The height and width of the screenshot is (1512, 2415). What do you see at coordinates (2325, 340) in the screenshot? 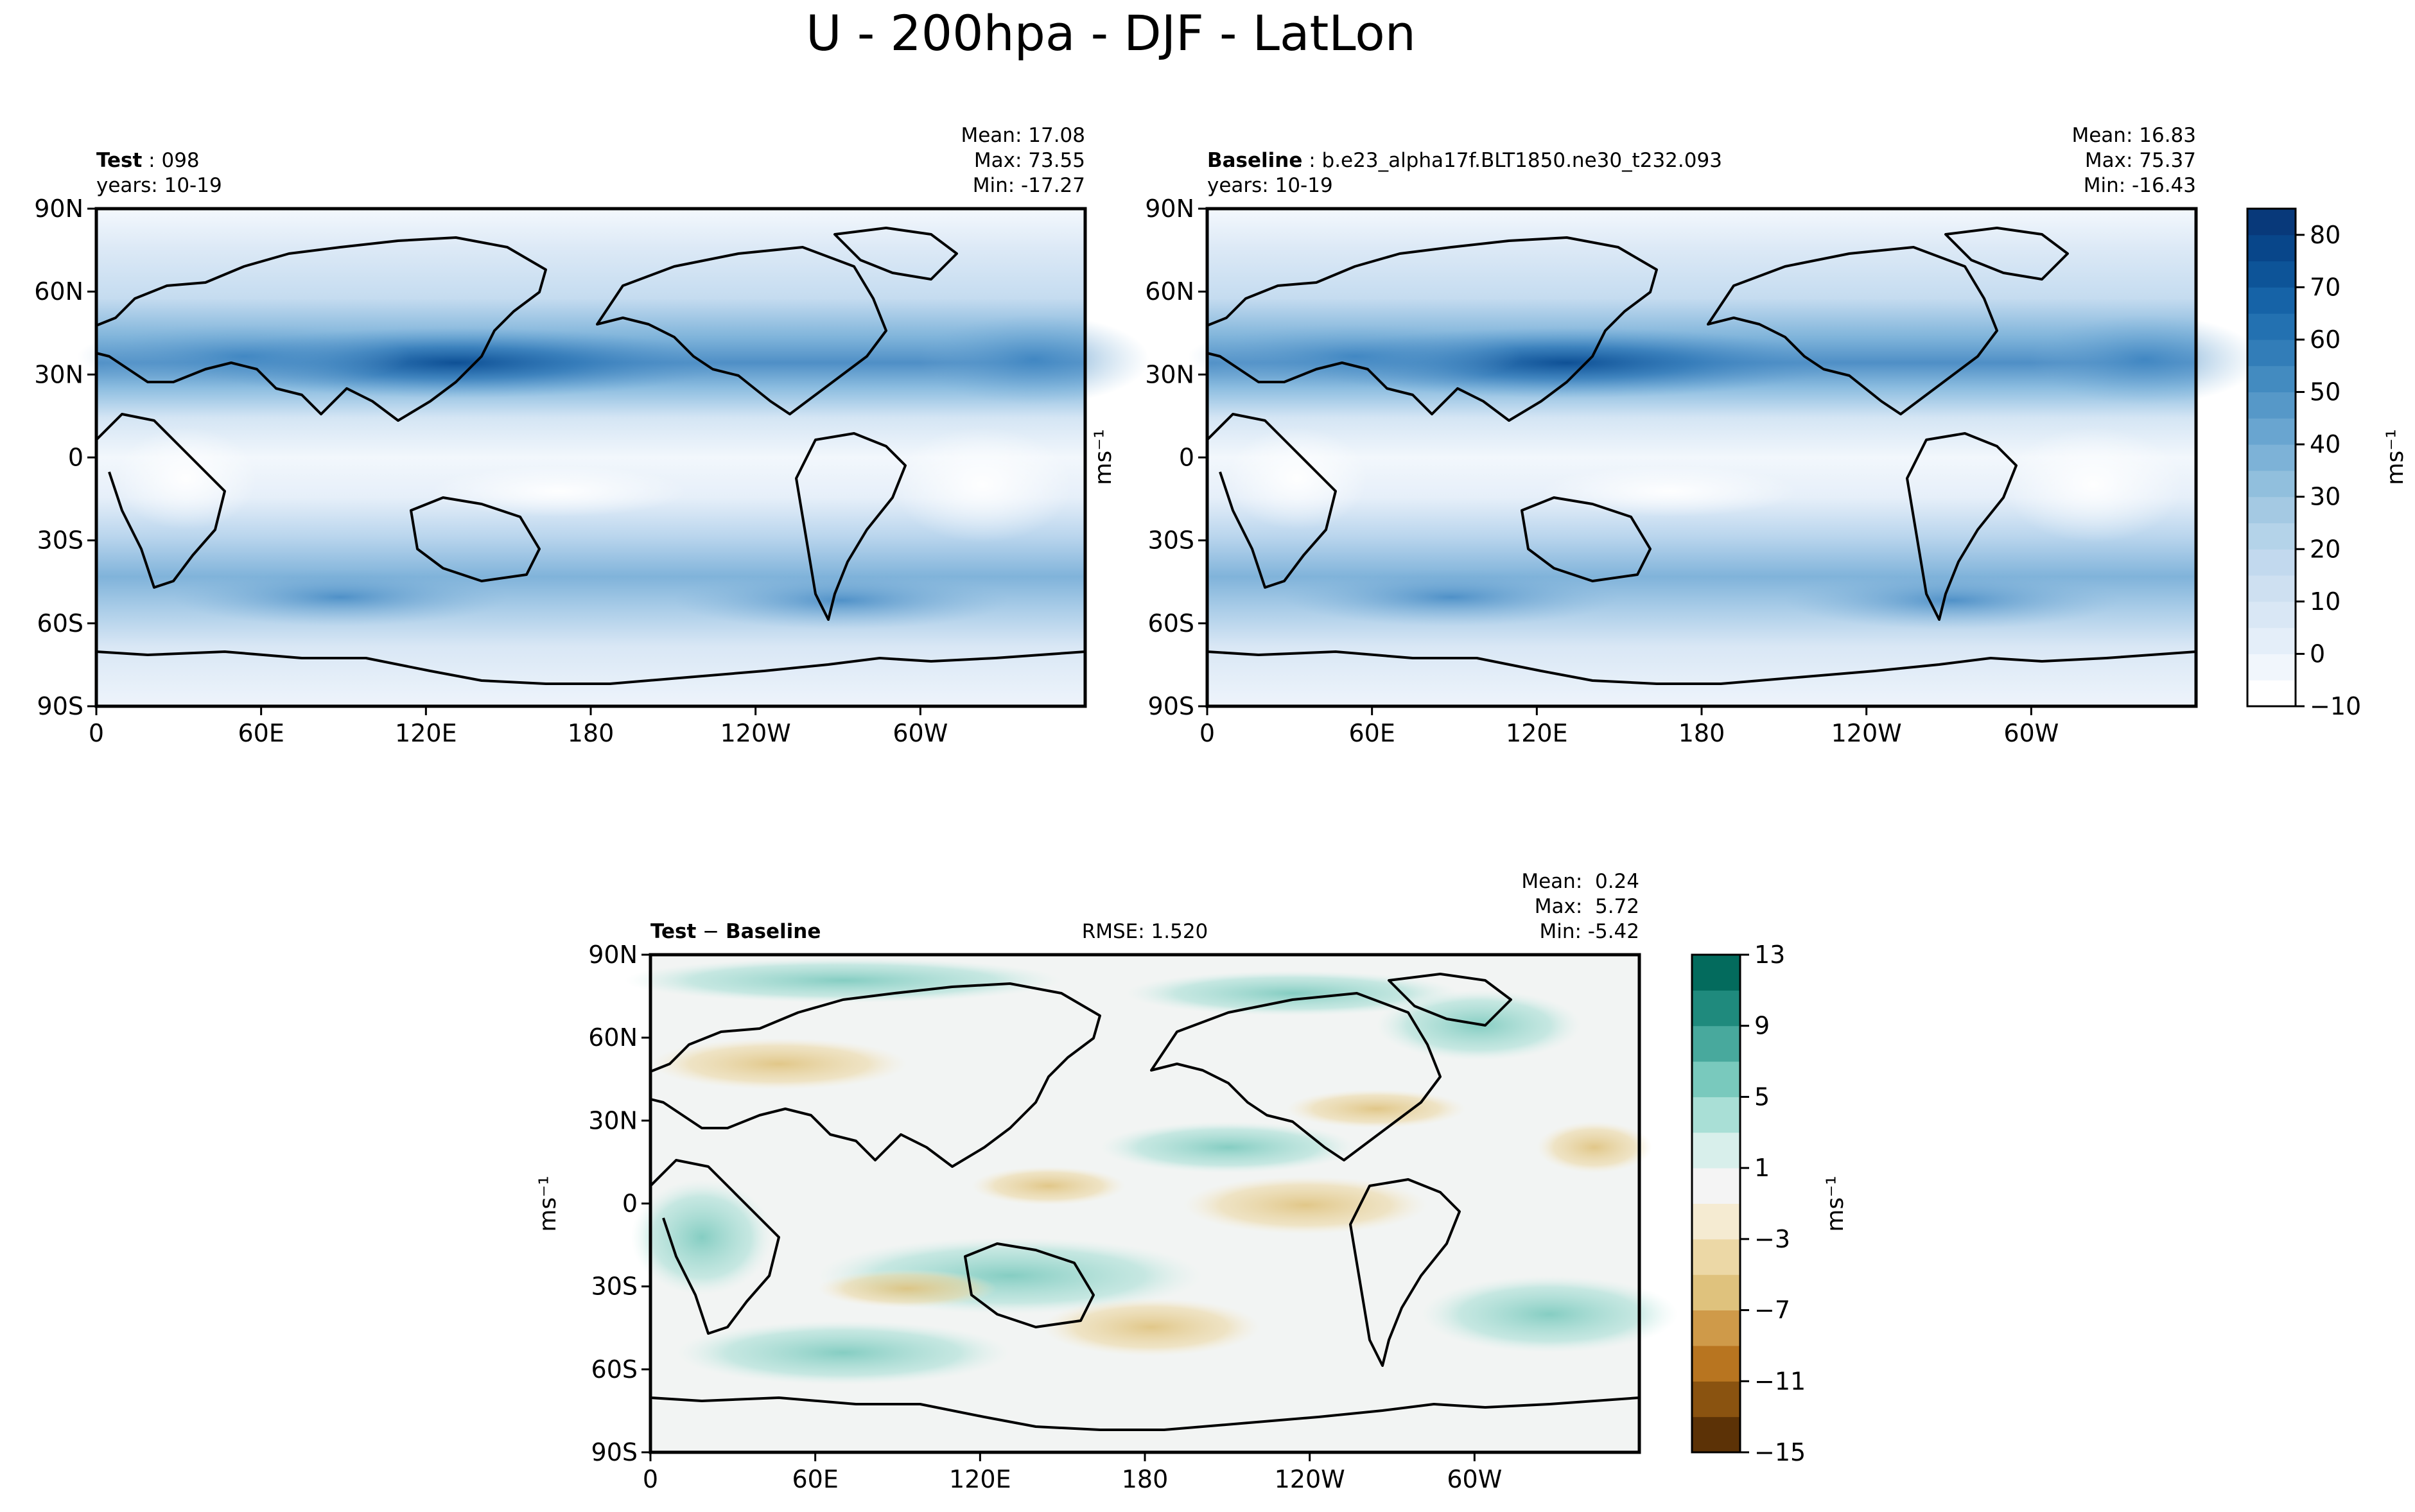
I see `colorbar-tick-label: 60` at bounding box center [2325, 340].